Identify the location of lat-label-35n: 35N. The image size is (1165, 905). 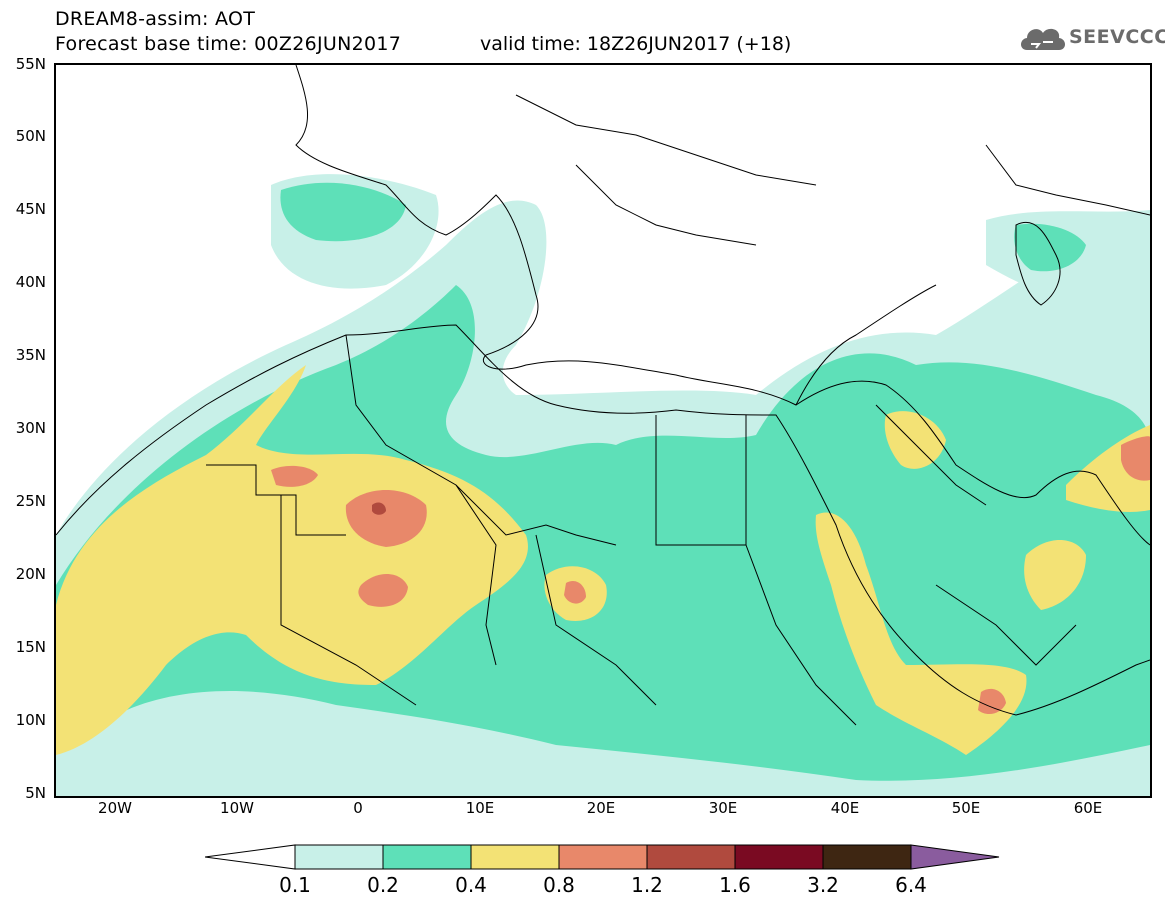
(30, 355).